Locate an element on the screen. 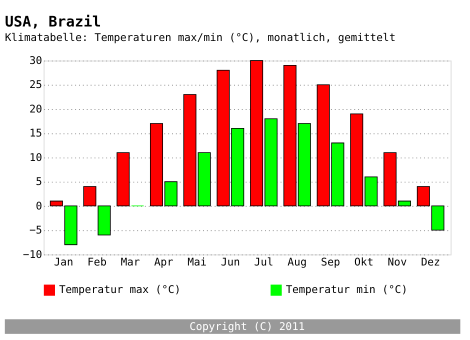 The height and width of the screenshot is (340, 470). x-tick-label: Okt is located at coordinates (364, 262).